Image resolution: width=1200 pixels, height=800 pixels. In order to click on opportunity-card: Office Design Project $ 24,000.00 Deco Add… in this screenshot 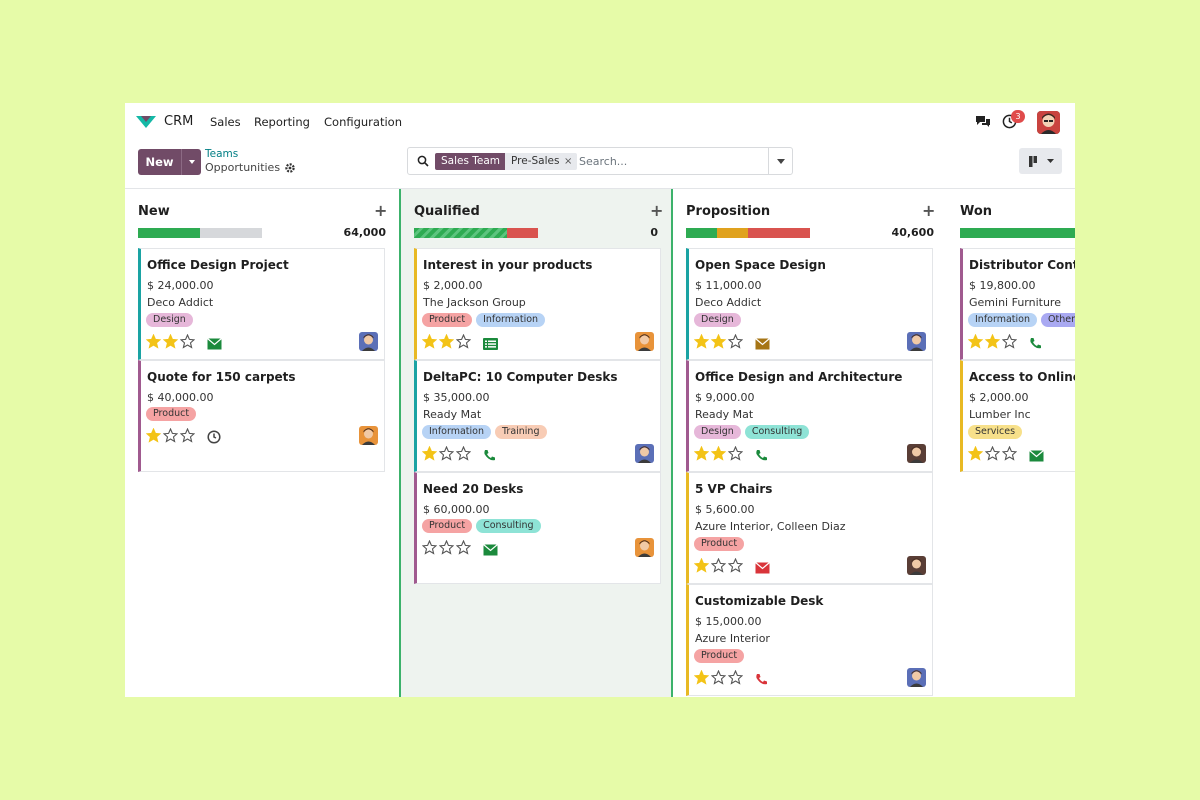, I will do `click(261, 304)`.